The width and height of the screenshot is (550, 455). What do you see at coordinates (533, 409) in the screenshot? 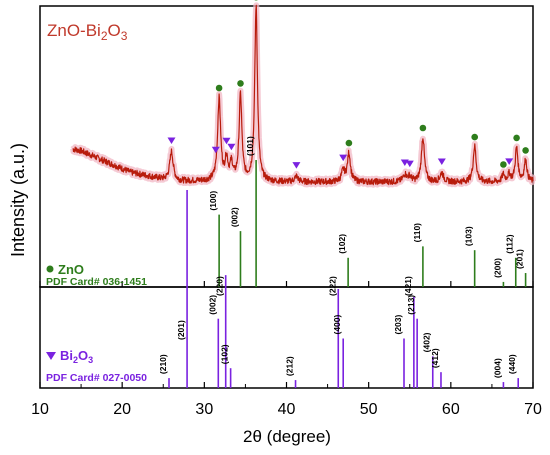
I see `x-tick-label: 70` at bounding box center [533, 409].